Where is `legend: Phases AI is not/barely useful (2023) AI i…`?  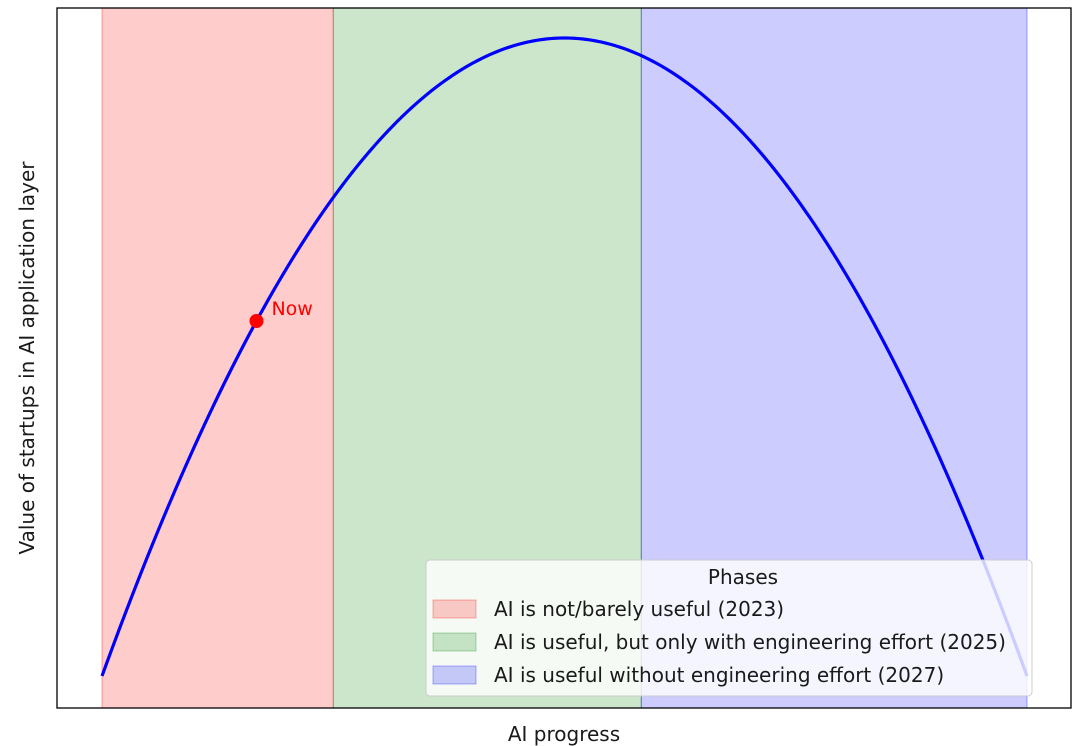 legend: Phases AI is not/barely useful (2023) AI i… is located at coordinates (729, 628).